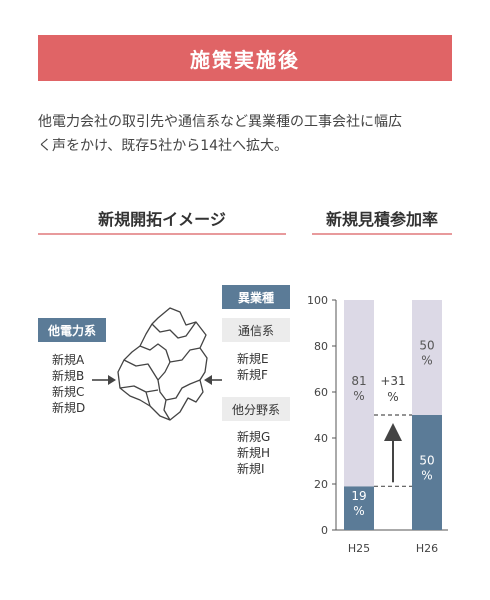 The height and width of the screenshot is (600, 490). Describe the element at coordinates (321, 438) in the screenshot. I see `y-tick-label: 40` at that location.